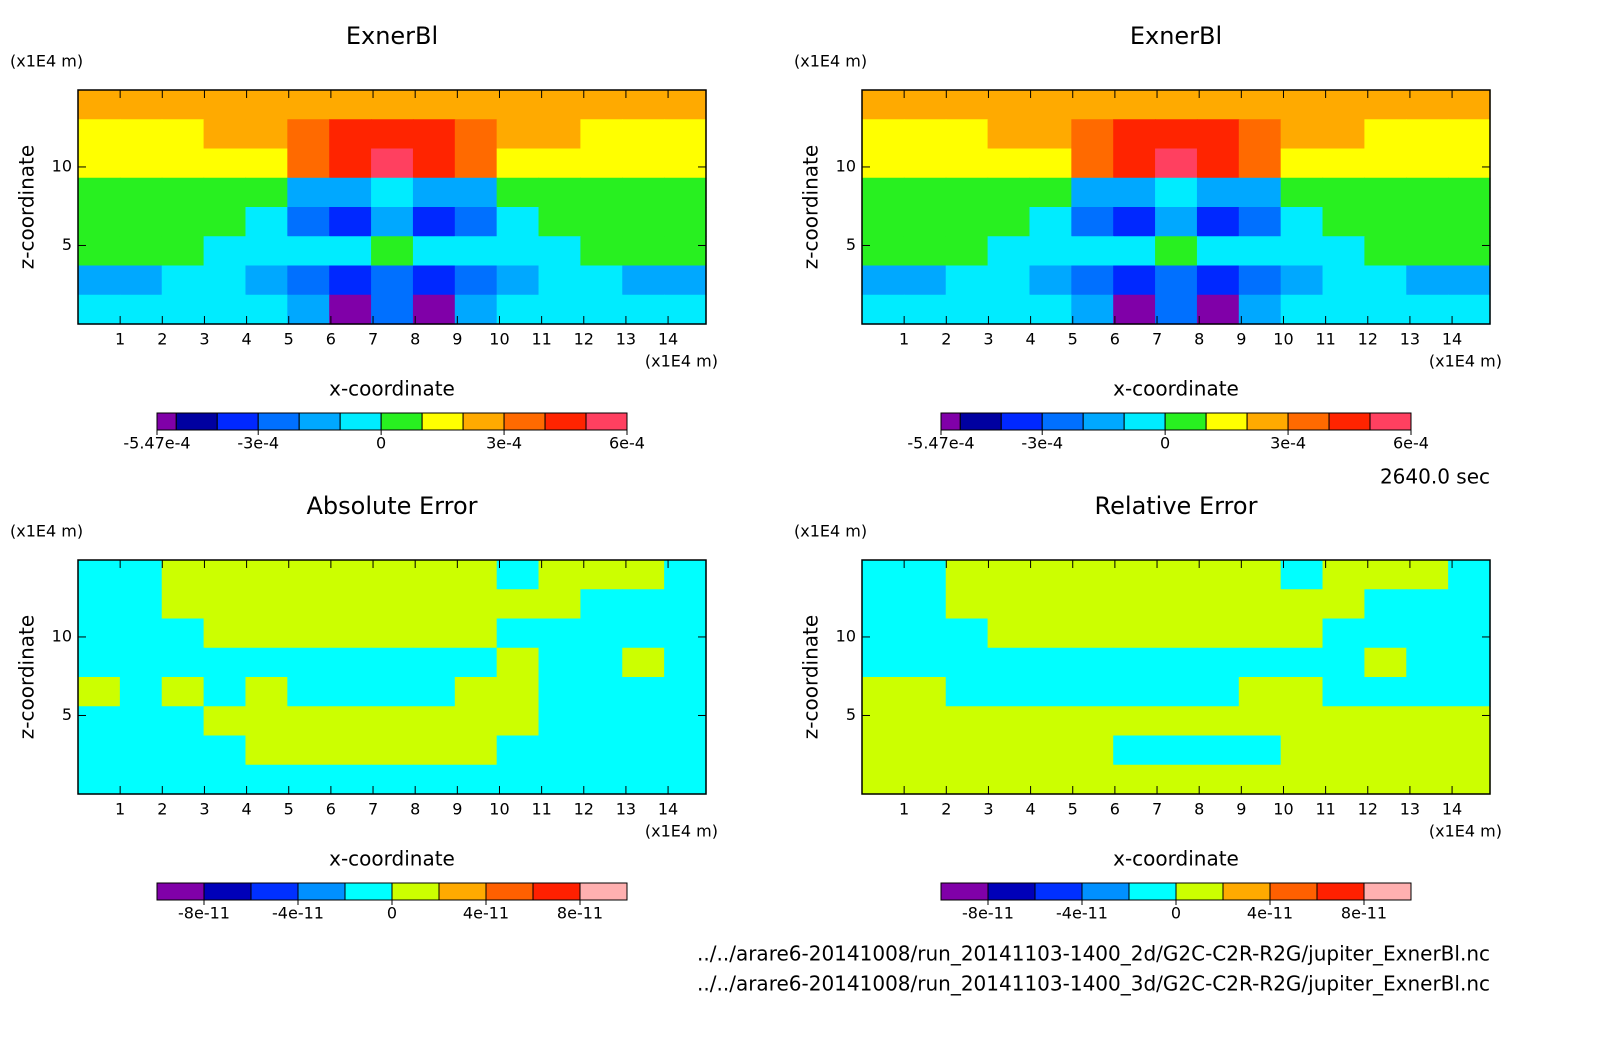  What do you see at coordinates (1176, 506) in the screenshot?
I see `chart-title: Relative Error` at bounding box center [1176, 506].